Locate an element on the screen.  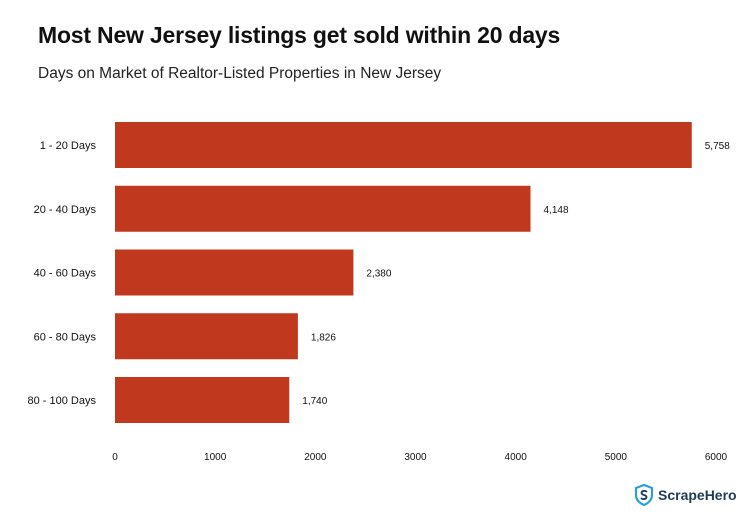
data-label: 5,758 is located at coordinates (717, 146).